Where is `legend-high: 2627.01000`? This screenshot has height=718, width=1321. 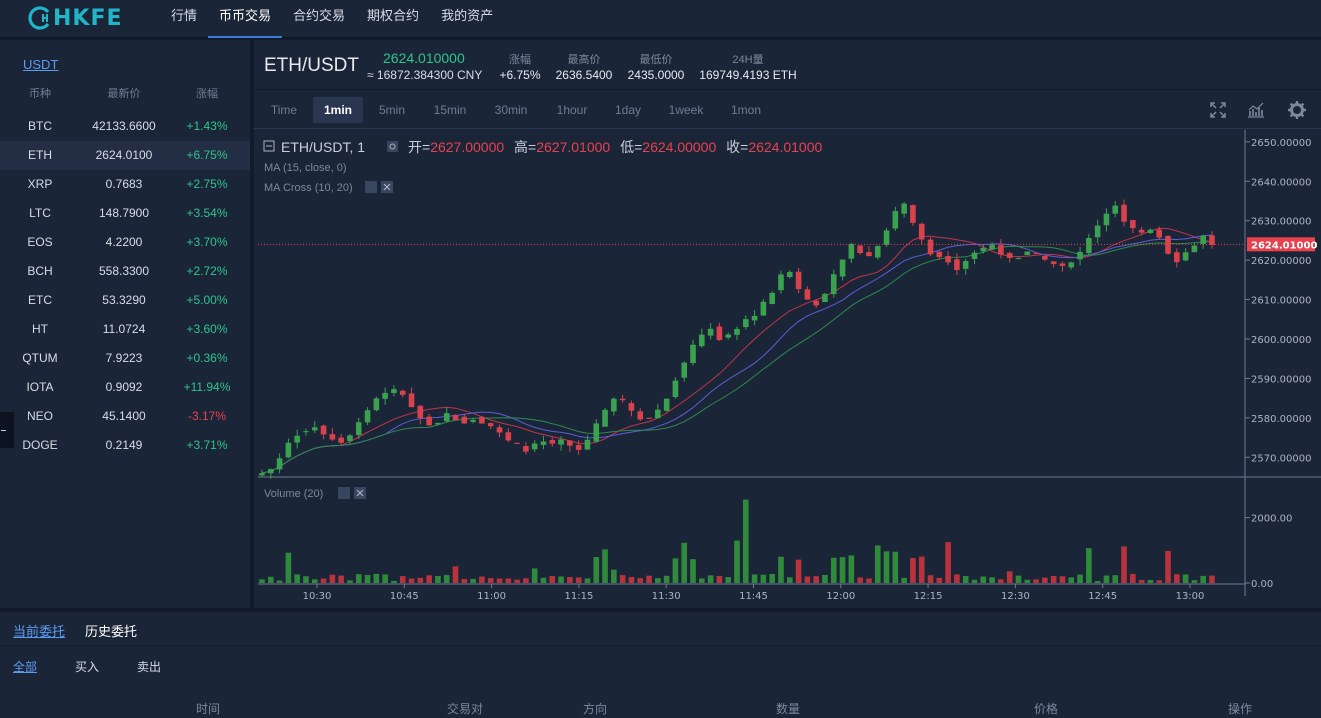 legend-high: 2627.01000 is located at coordinates (573, 147).